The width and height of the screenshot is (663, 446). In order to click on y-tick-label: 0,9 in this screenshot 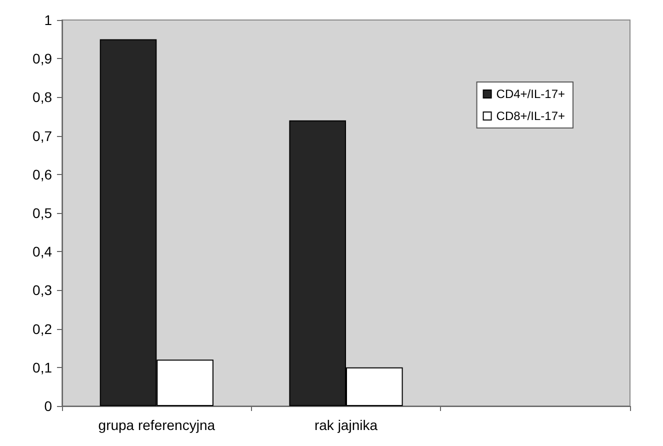, I will do `click(42, 58)`.